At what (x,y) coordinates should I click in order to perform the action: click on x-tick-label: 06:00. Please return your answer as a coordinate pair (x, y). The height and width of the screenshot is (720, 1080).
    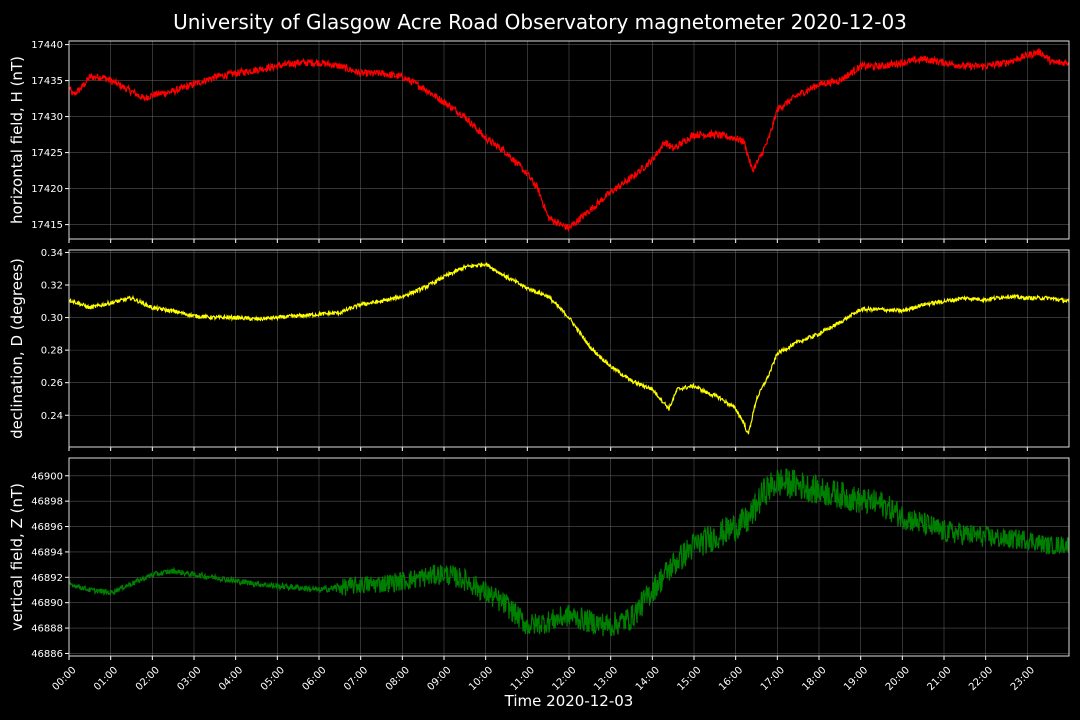
    Looking at the image, I should click on (314, 679).